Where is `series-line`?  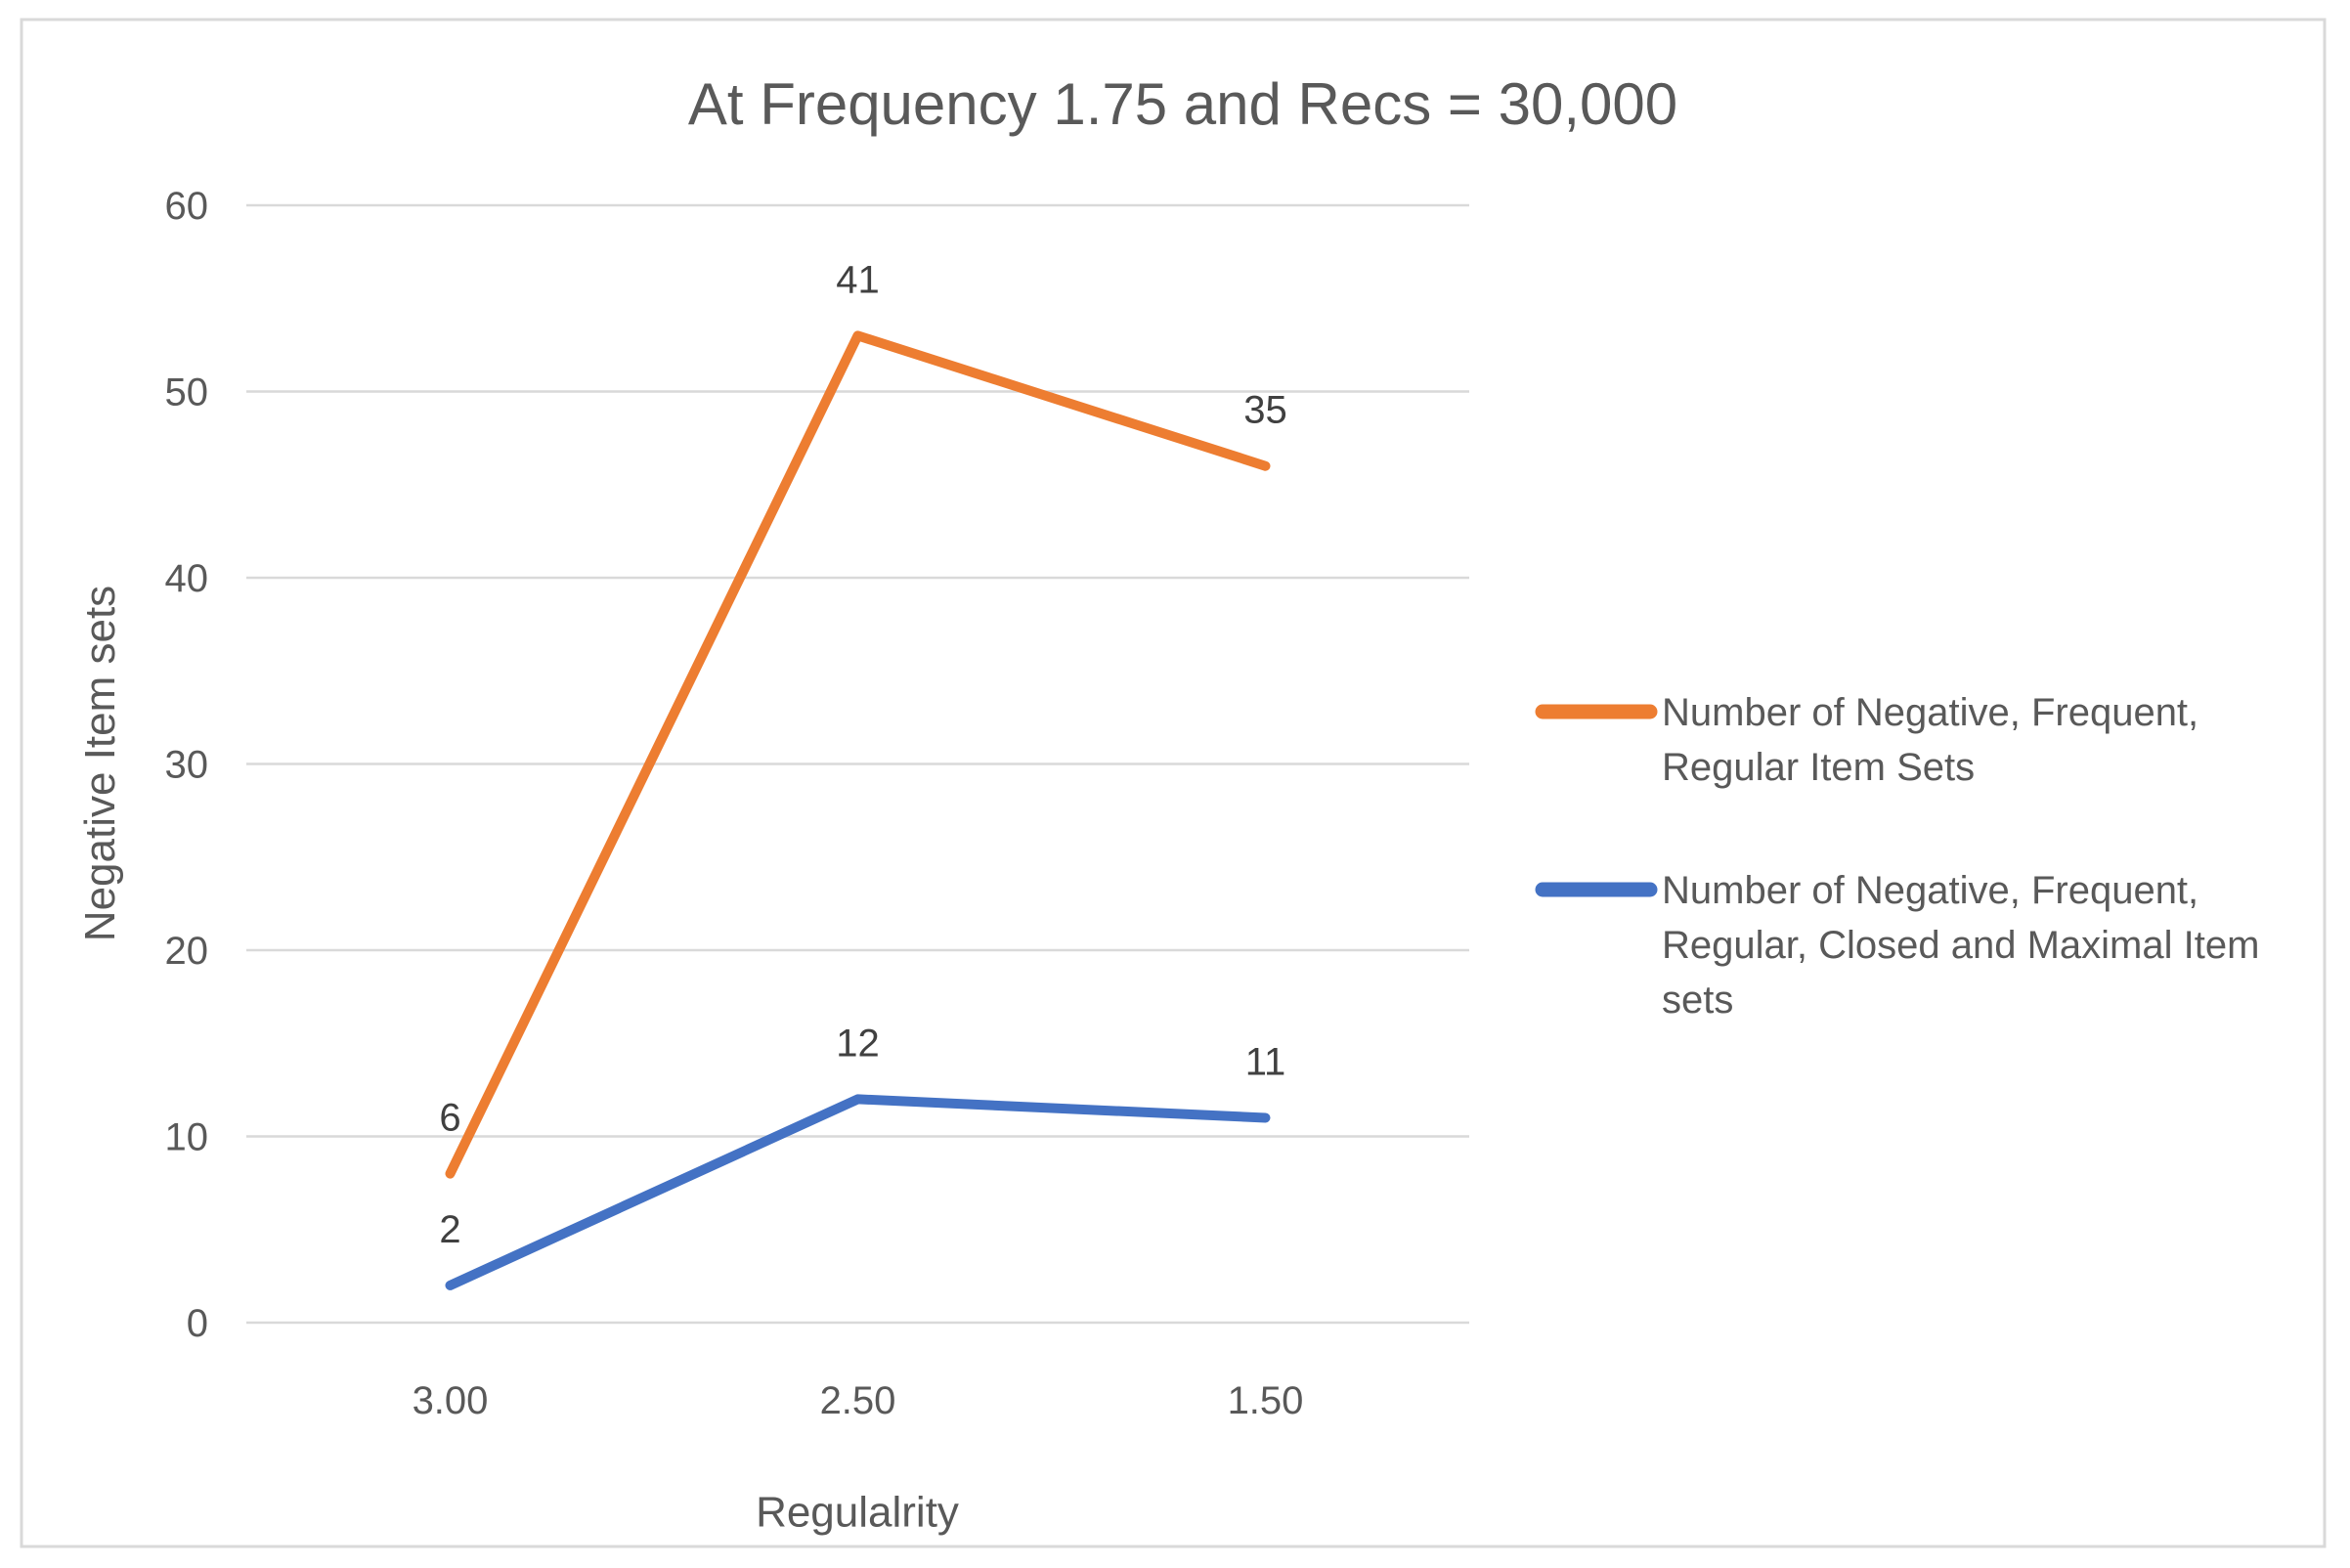 series-line is located at coordinates (858, 1192).